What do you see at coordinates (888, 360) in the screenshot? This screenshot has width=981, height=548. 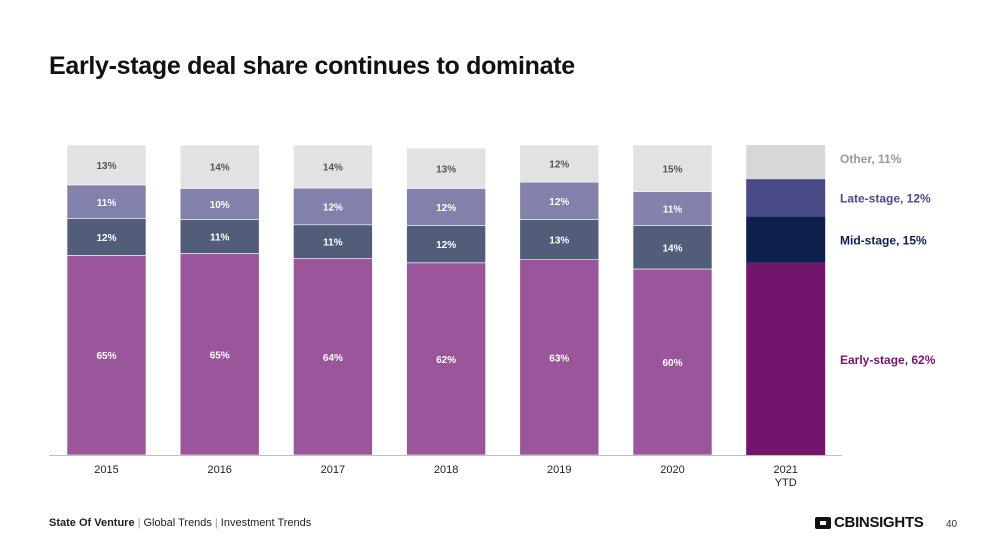 I see `legend-early-stage: Early-stage, 62%` at bounding box center [888, 360].